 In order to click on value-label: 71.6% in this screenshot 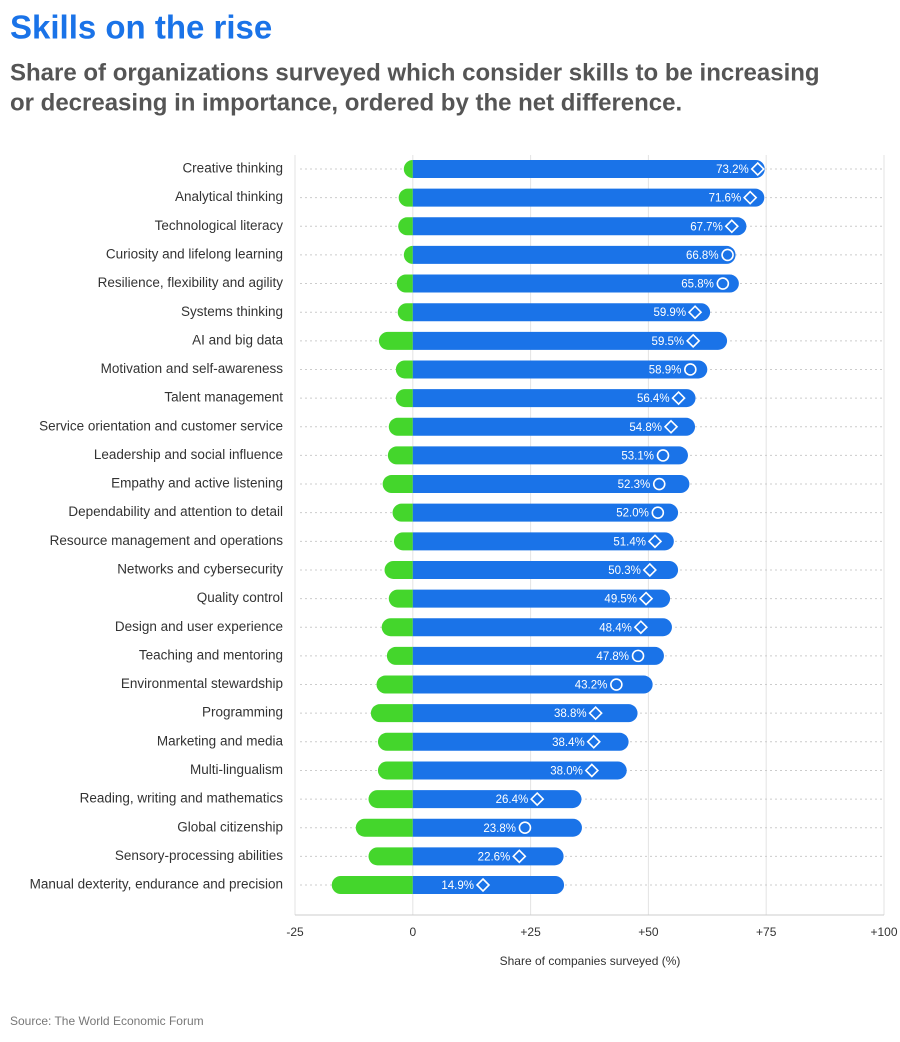, I will do `click(725, 199)`.